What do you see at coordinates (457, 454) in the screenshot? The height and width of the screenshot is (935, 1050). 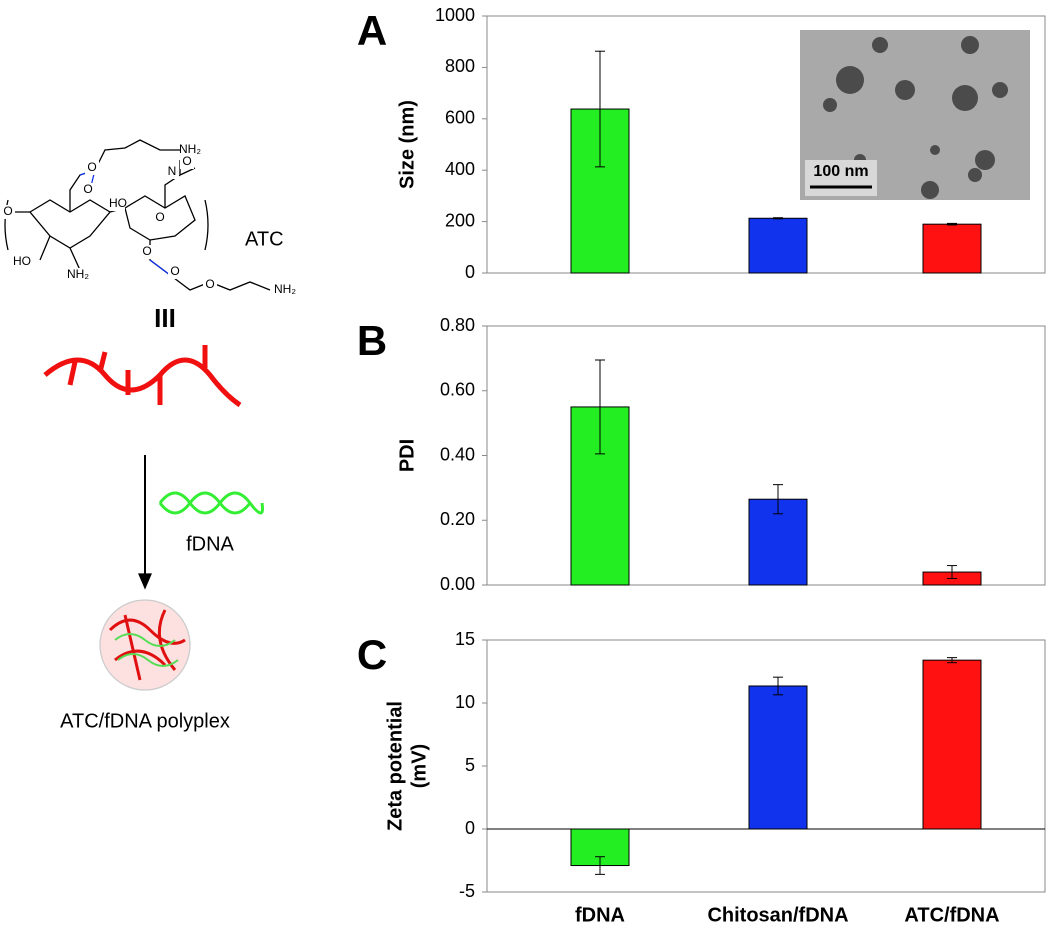 I see `y-tick-label: 0.40` at bounding box center [457, 454].